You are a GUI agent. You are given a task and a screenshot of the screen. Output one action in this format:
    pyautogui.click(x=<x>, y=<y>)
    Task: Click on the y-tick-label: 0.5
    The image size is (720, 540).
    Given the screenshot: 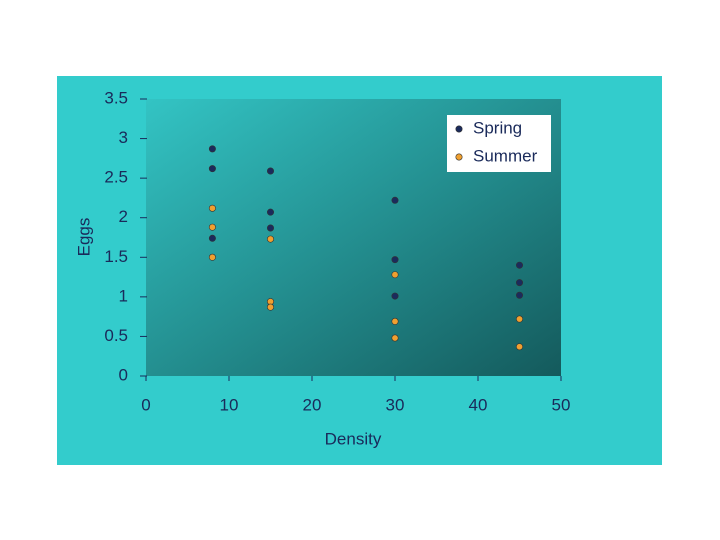 What is the action you would take?
    pyautogui.click(x=116, y=335)
    